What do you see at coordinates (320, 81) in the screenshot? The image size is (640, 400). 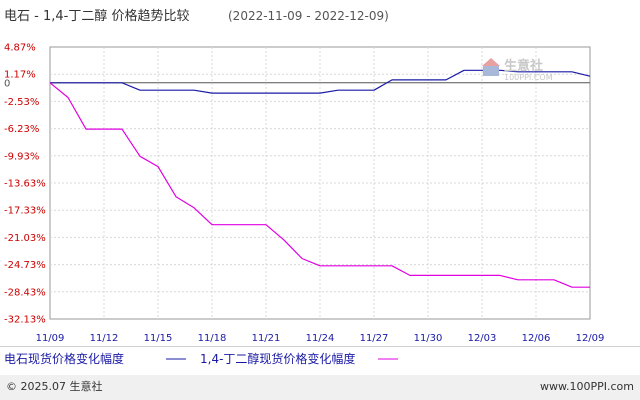 I see `series-line-carbide` at bounding box center [320, 81].